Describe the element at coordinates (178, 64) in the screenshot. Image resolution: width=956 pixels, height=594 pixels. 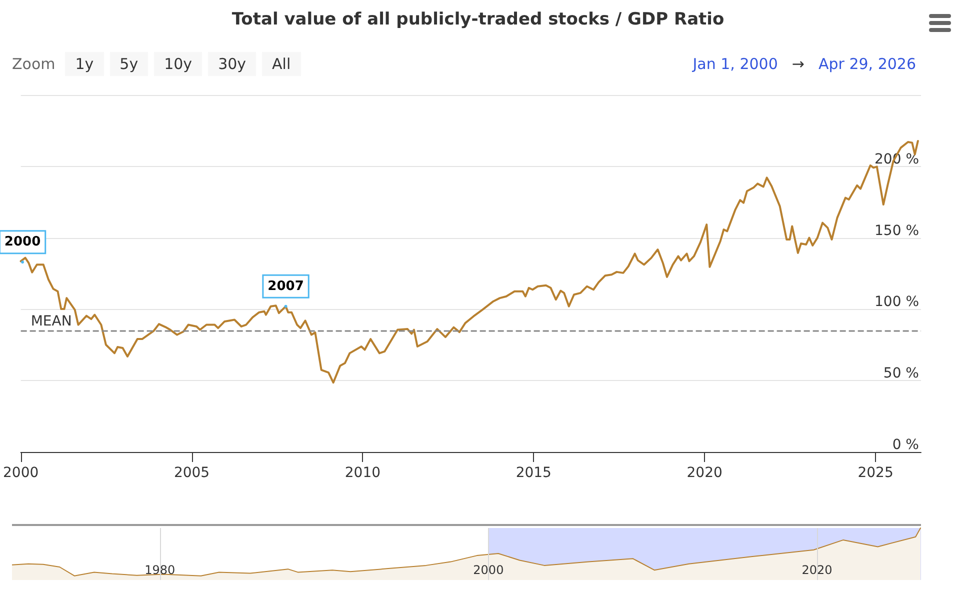
I see `text: 10y` at that location.